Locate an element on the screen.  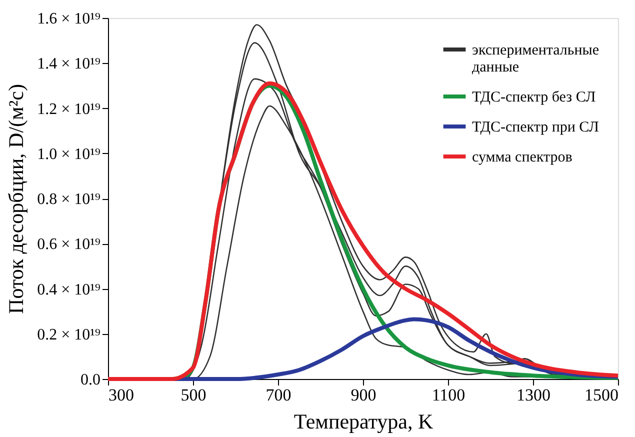
x-tick-label: 300 is located at coordinates (121, 395).